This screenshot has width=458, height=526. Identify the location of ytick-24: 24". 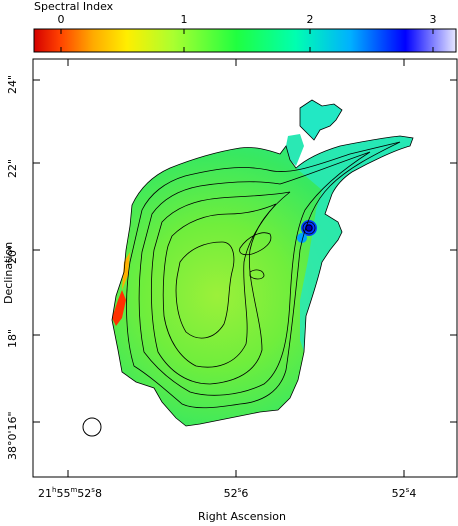
(12, 84).